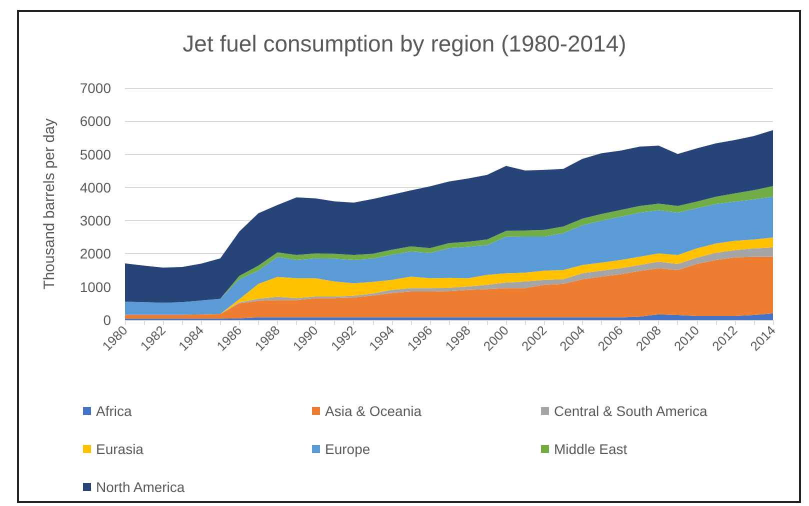 Image resolution: width=809 pixels, height=506 pixels. Describe the element at coordinates (347, 449) in the screenshot. I see `legend-label: Europe` at that location.